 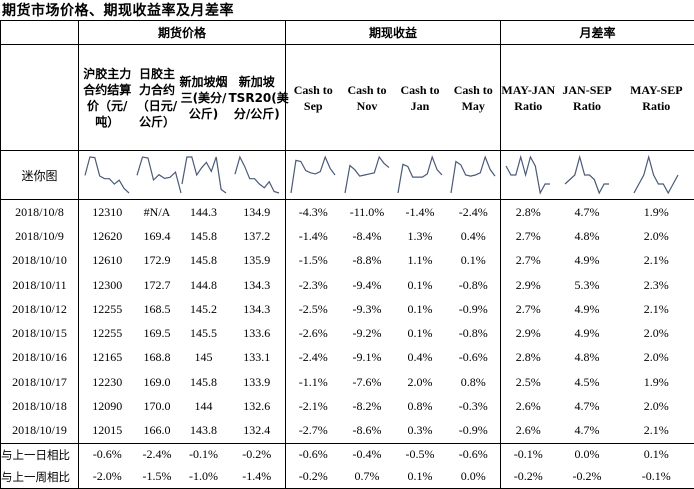 What do you see at coordinates (204, 431) in the screenshot?
I see `value-cell: 143.8` at bounding box center [204, 431].